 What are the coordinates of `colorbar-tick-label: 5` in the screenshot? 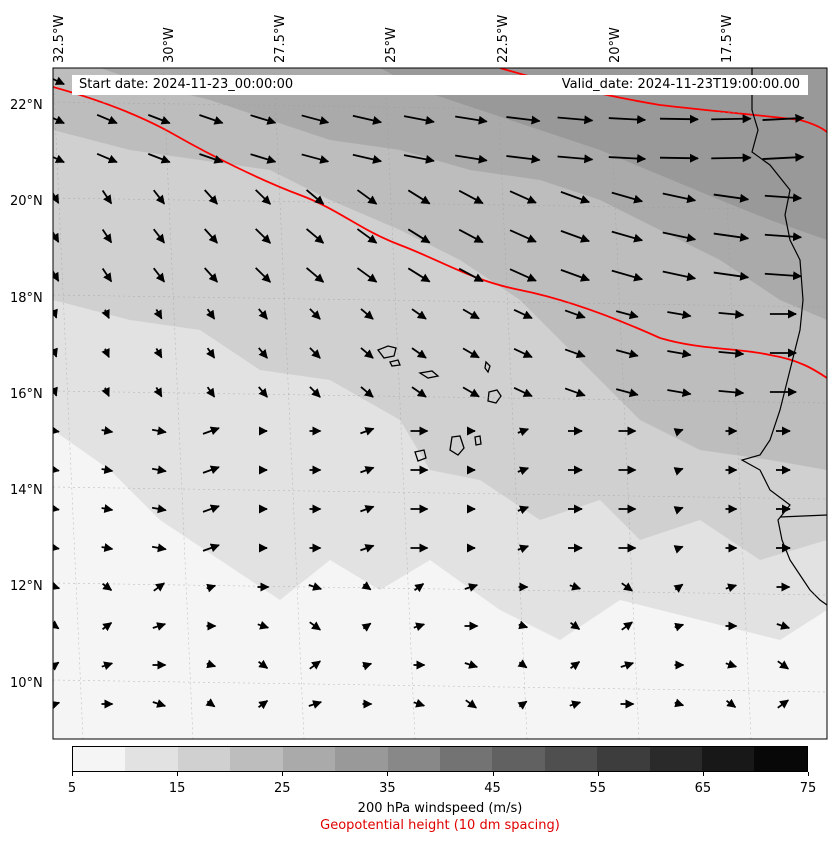 It's located at (72, 788).